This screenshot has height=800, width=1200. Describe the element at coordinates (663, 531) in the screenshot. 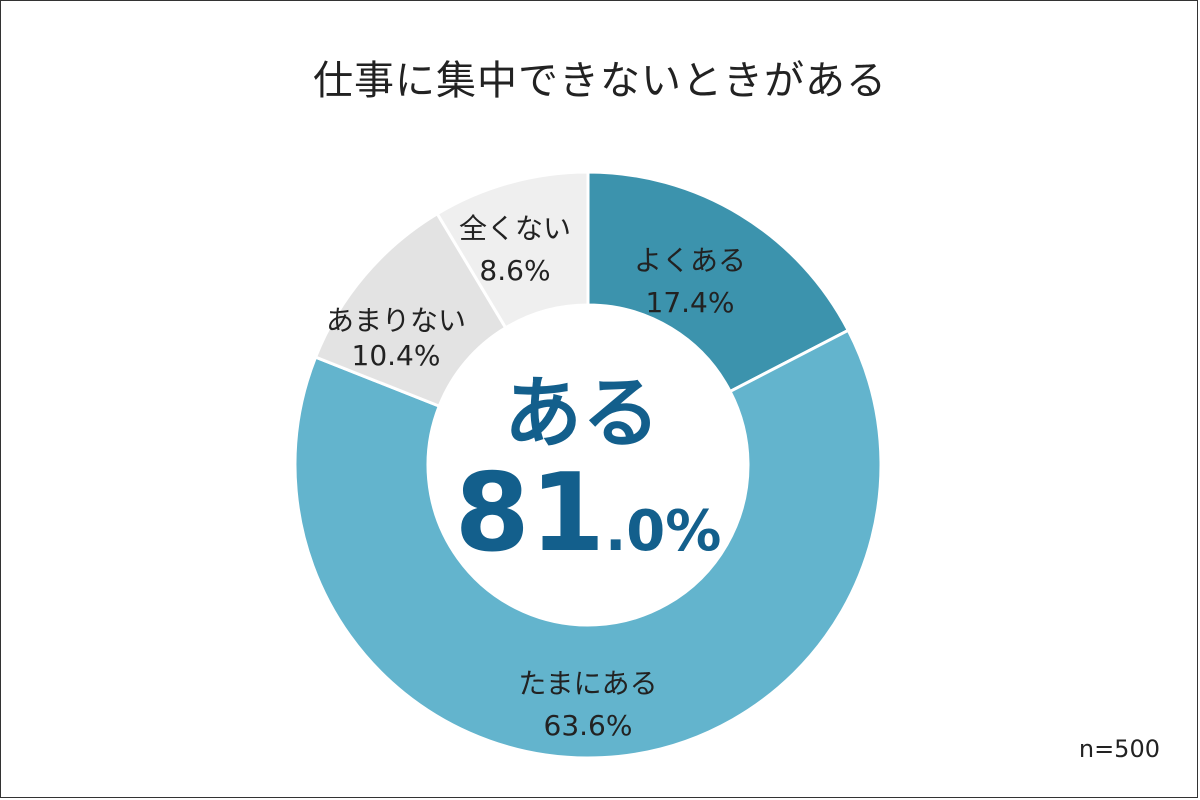

I see `center-value-dec: .0%` at that location.